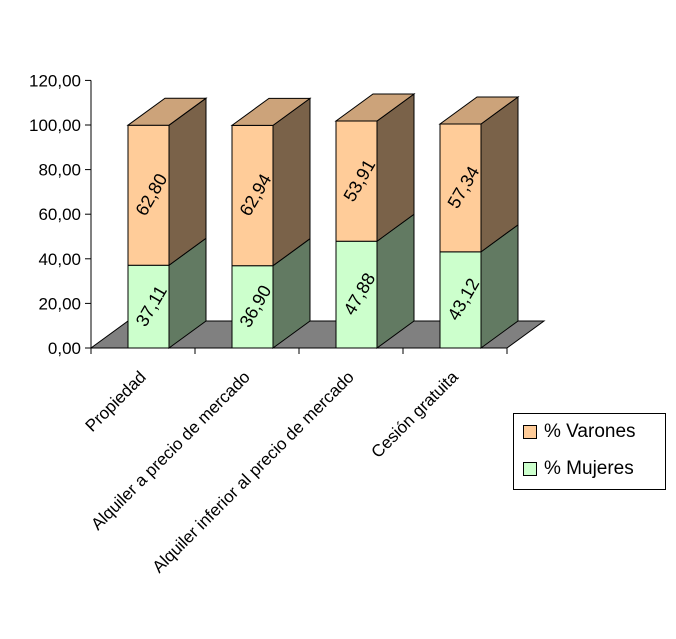 This screenshot has width=676, height=639. I want to click on legend-swatch-mujeres, so click(530, 469).